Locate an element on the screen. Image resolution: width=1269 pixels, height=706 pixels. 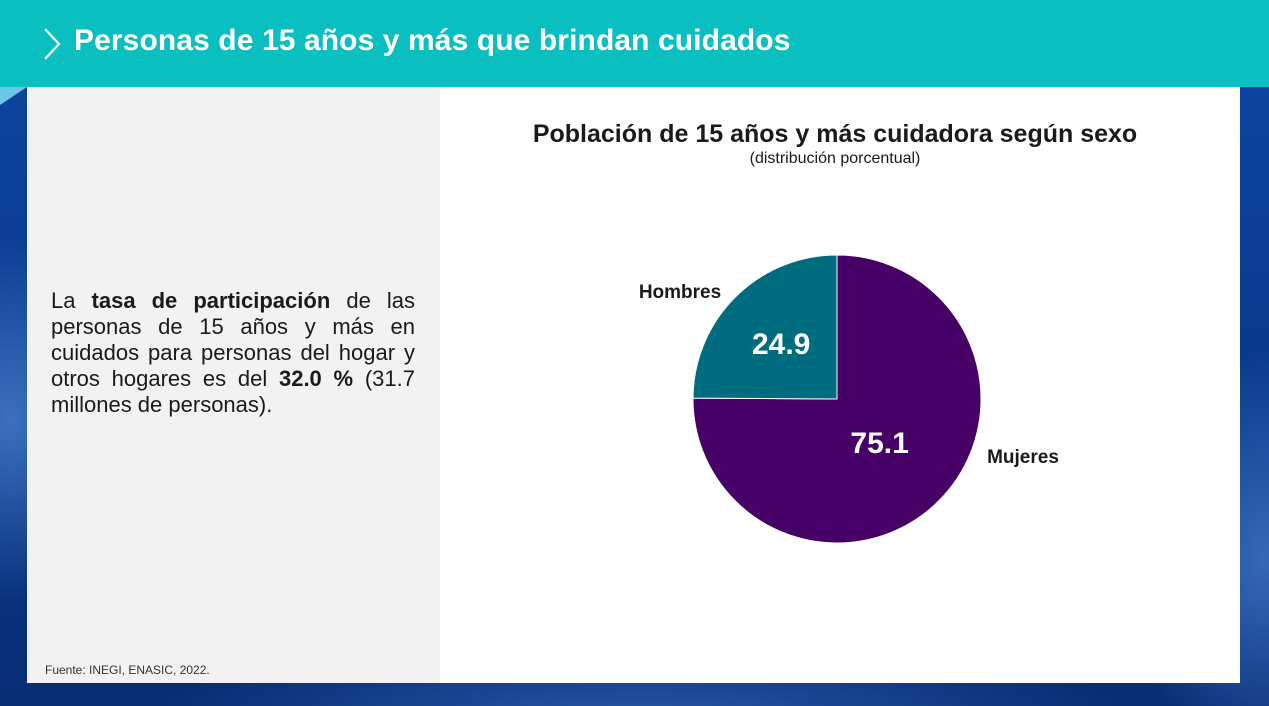
chevron-right-icon is located at coordinates (52, 44).